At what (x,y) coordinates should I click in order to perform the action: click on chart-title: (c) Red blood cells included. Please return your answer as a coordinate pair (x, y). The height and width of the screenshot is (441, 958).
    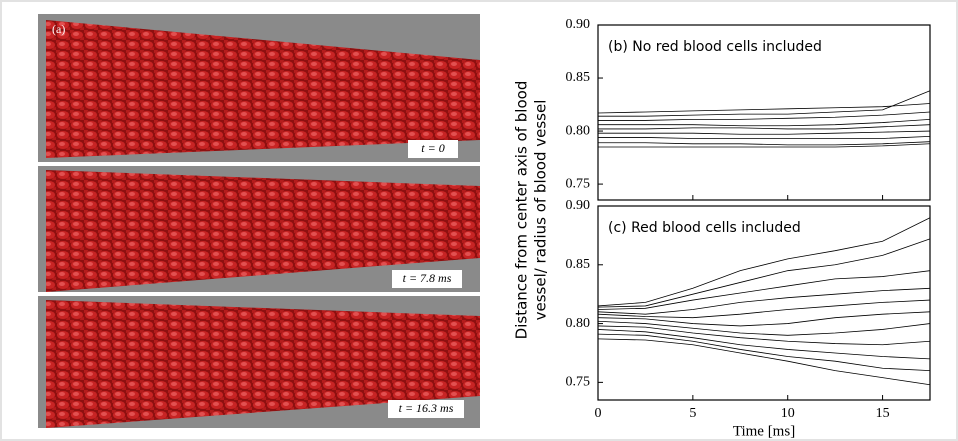
    Looking at the image, I should click on (704, 228).